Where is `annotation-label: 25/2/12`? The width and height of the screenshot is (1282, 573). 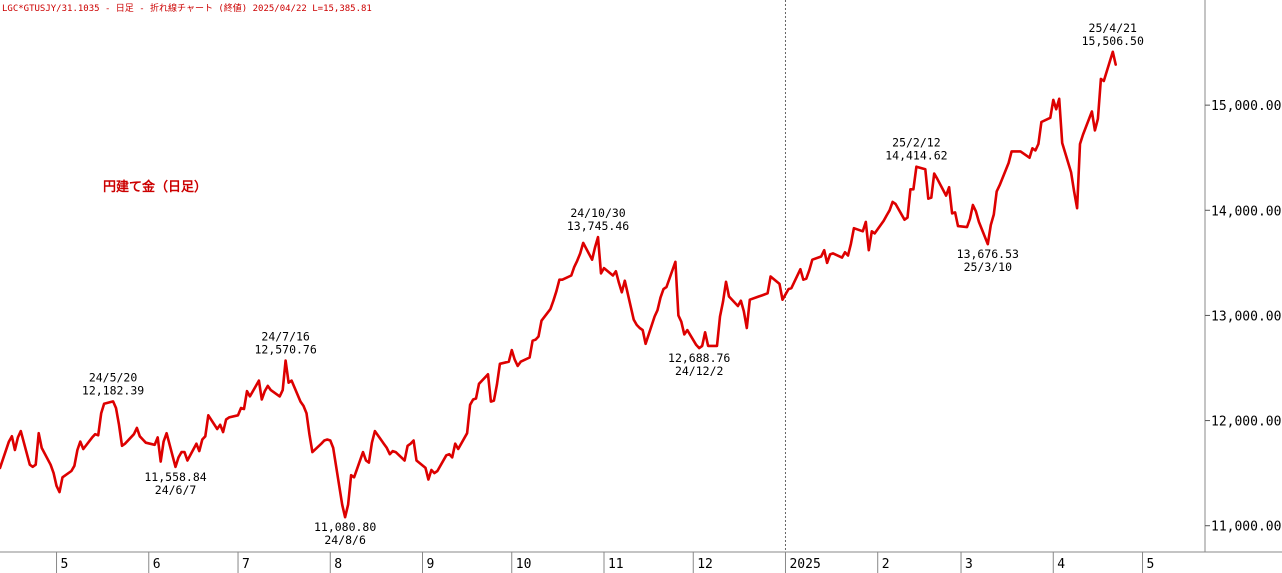
annotation-label: 25/2/12 is located at coordinates (916, 143).